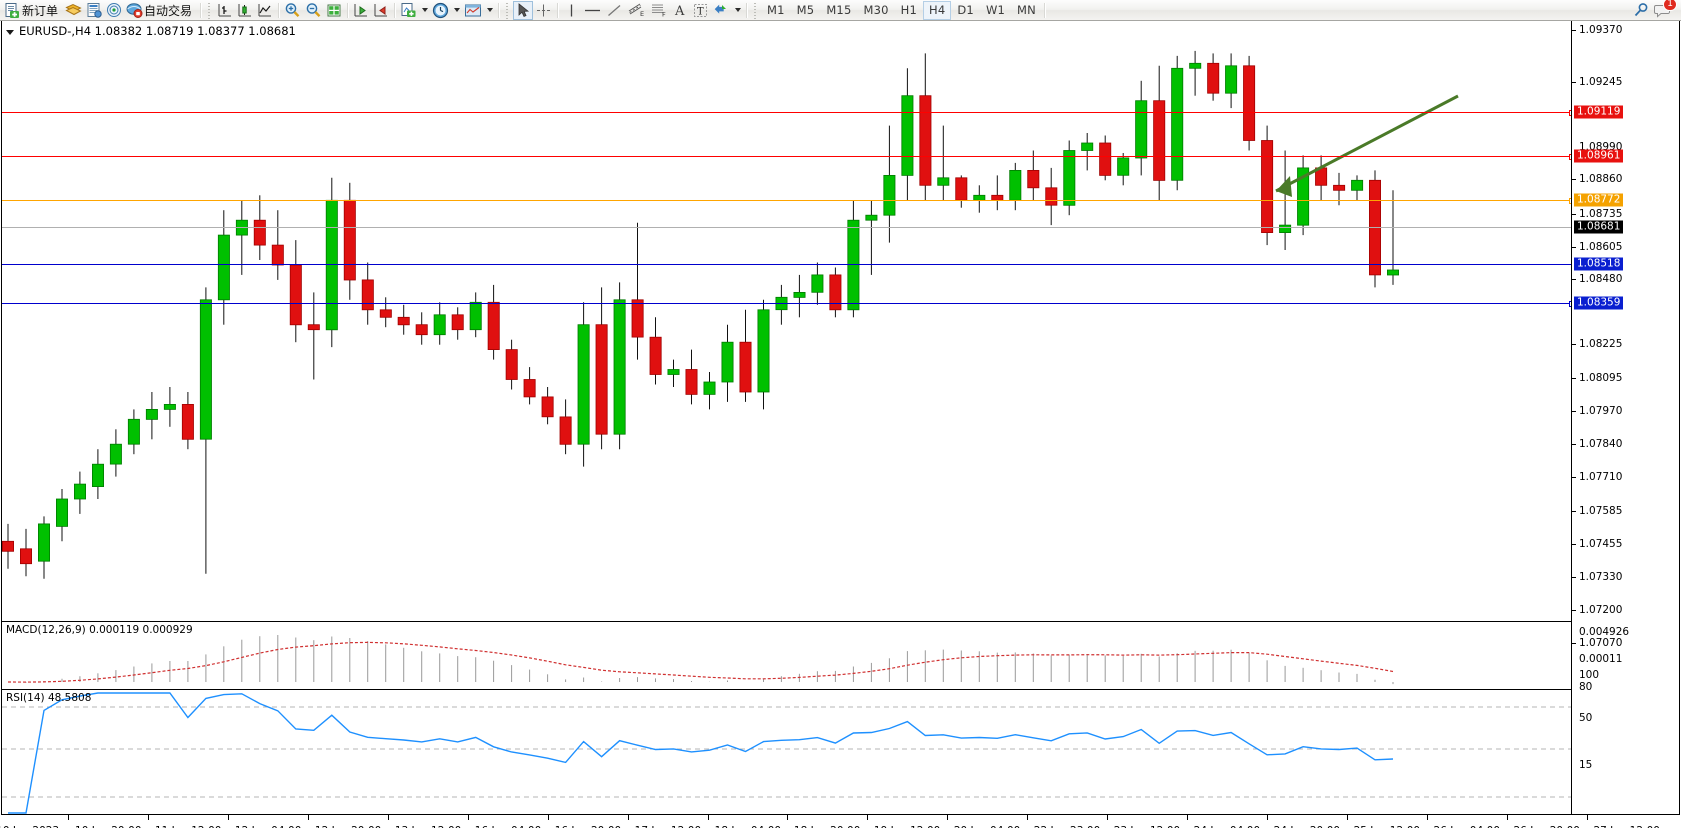 The height and width of the screenshot is (828, 1681). I want to click on period-icon, so click(440, 10).